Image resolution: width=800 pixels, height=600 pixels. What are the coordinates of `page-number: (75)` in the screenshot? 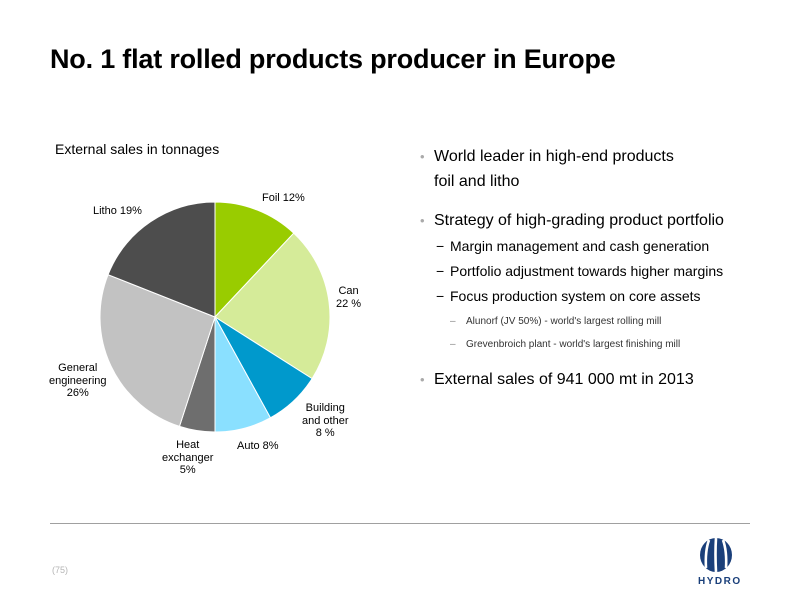 It's located at (60, 570).